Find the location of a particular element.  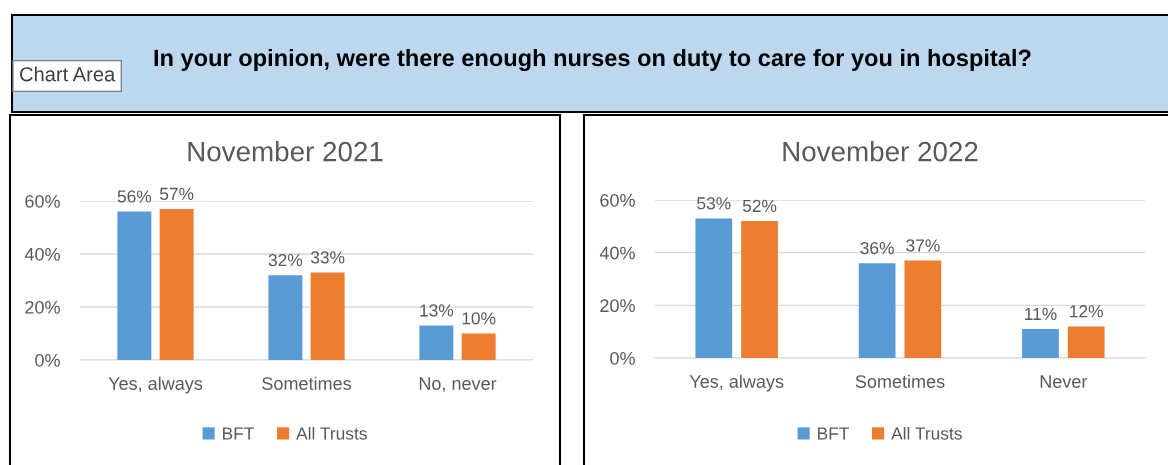

chart-title: November 2022 is located at coordinates (880, 151).